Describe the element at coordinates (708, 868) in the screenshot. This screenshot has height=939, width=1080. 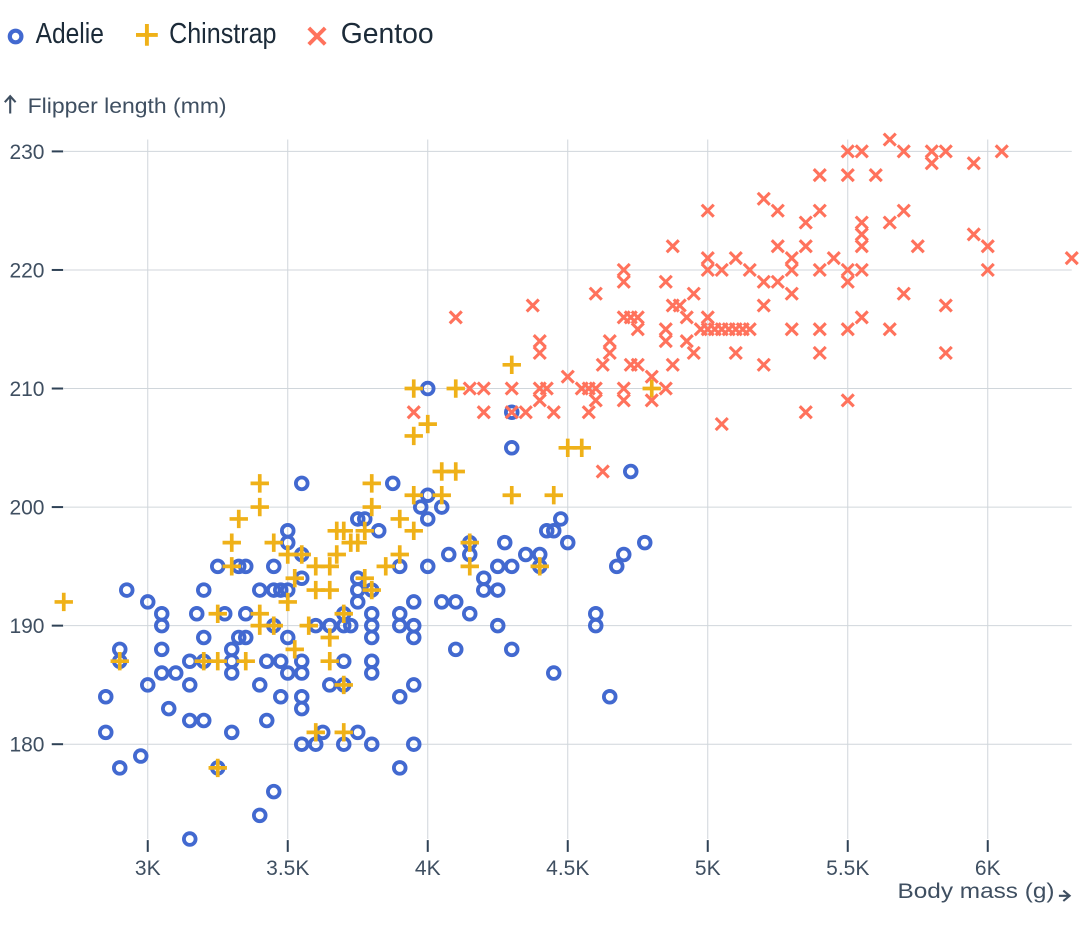
I see `svg-text: 5K` at that location.